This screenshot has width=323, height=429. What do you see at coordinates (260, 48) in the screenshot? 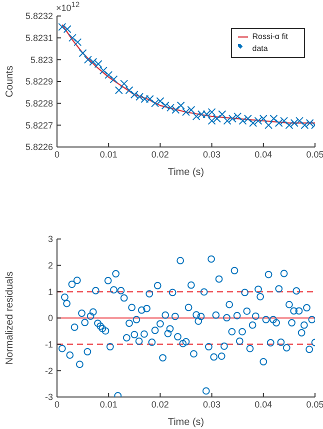
I see `legend-label: data` at bounding box center [260, 48].